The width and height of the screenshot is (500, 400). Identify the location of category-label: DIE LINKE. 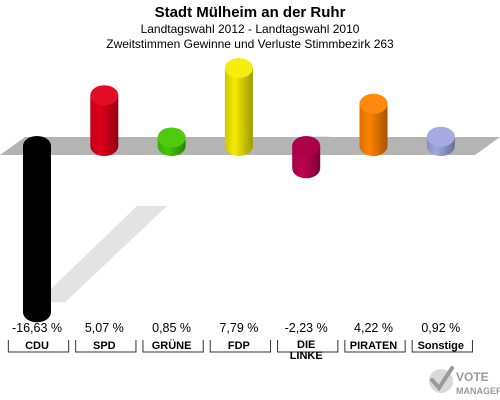
(306, 350).